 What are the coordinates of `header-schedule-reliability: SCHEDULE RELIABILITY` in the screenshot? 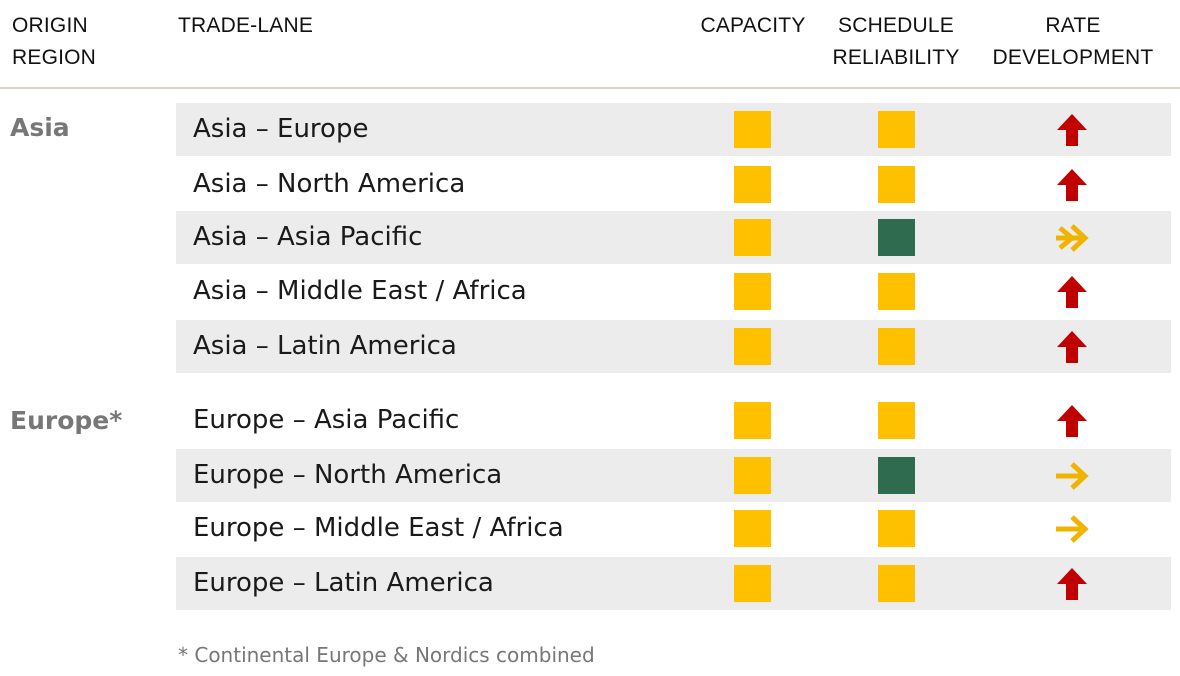 It's located at (896, 42).